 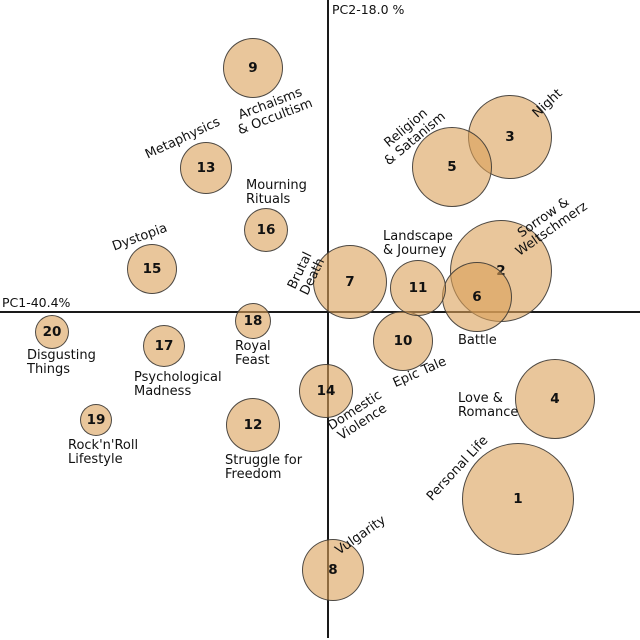 What do you see at coordinates (488, 405) in the screenshot?
I see `topic-label-love-romance: Love & Romance` at bounding box center [488, 405].